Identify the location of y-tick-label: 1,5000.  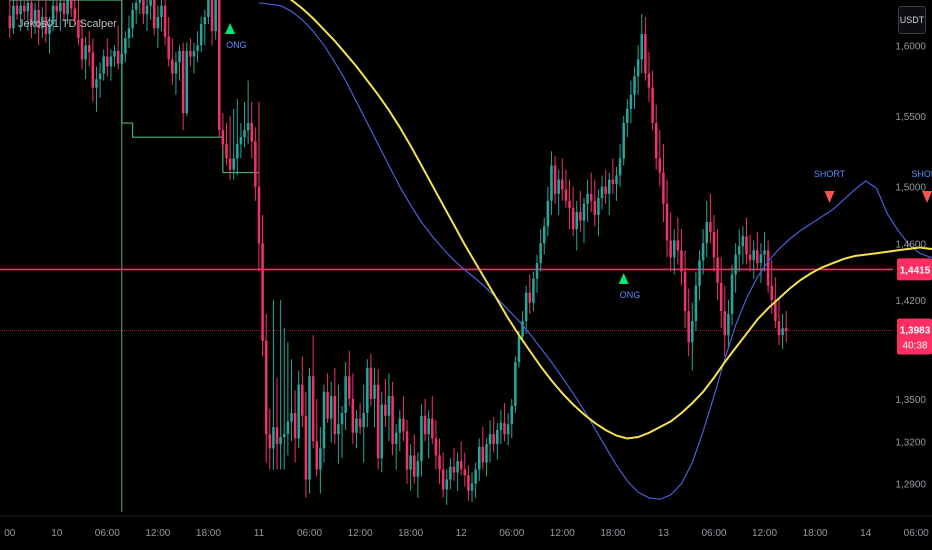
(910, 188).